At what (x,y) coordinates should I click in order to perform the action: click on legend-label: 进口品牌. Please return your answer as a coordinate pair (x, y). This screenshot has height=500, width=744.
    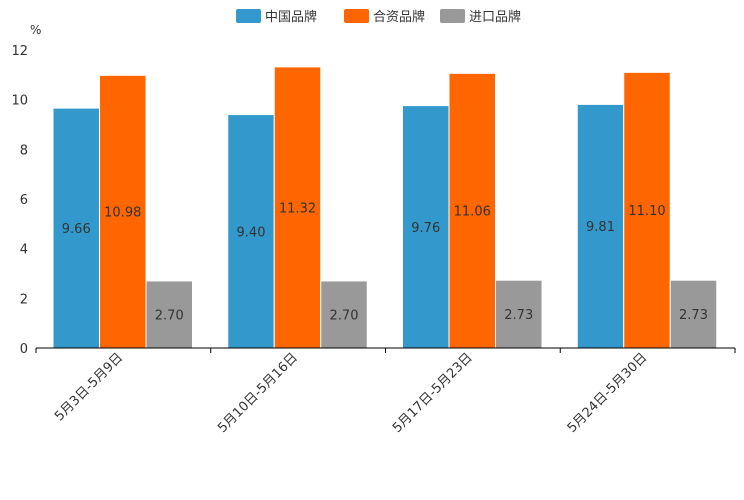
    Looking at the image, I should click on (495, 17).